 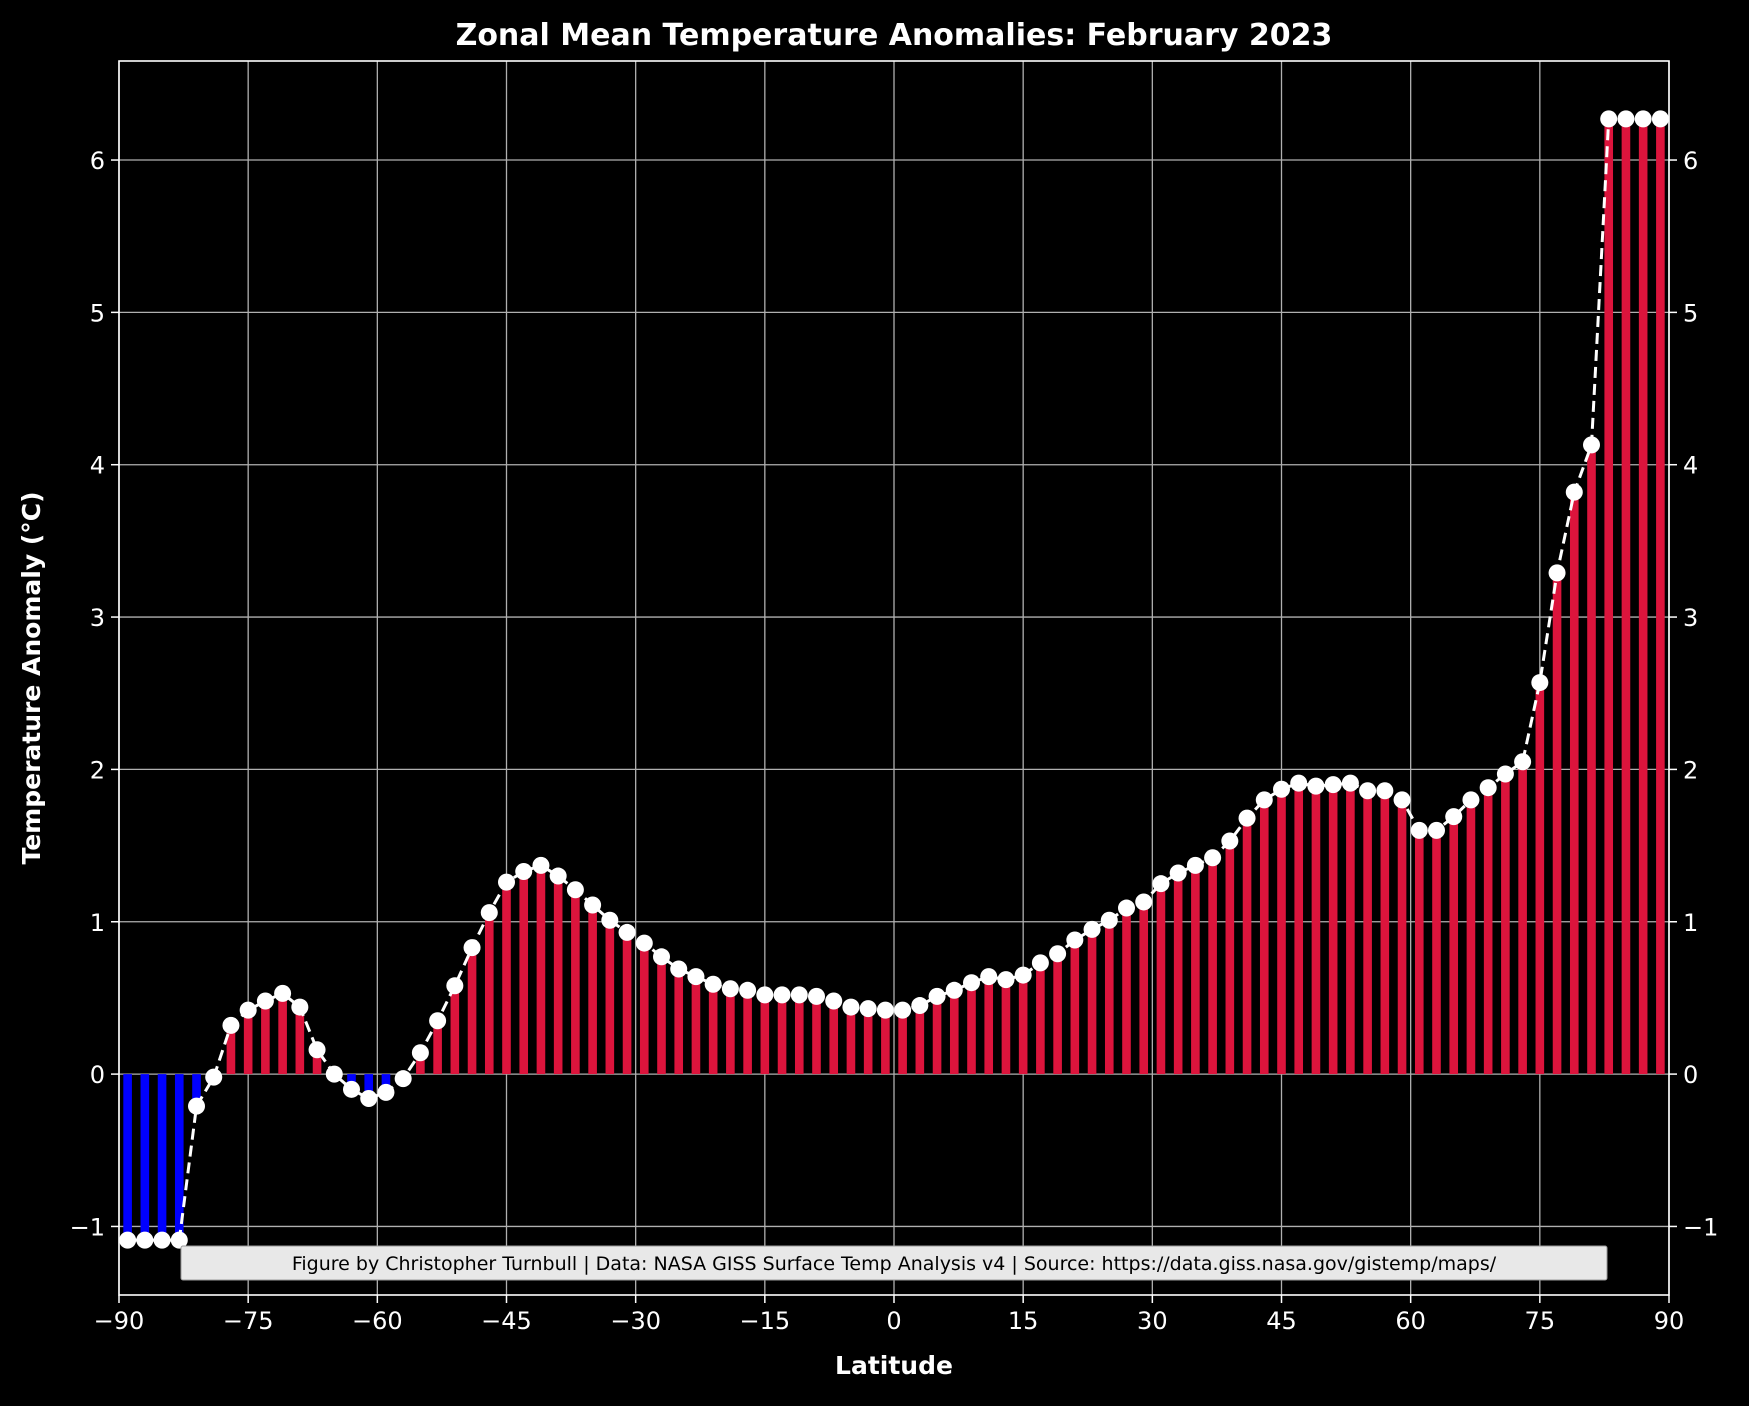 What do you see at coordinates (1410, 1321) in the screenshot?
I see `x-tick-label: 60` at bounding box center [1410, 1321].